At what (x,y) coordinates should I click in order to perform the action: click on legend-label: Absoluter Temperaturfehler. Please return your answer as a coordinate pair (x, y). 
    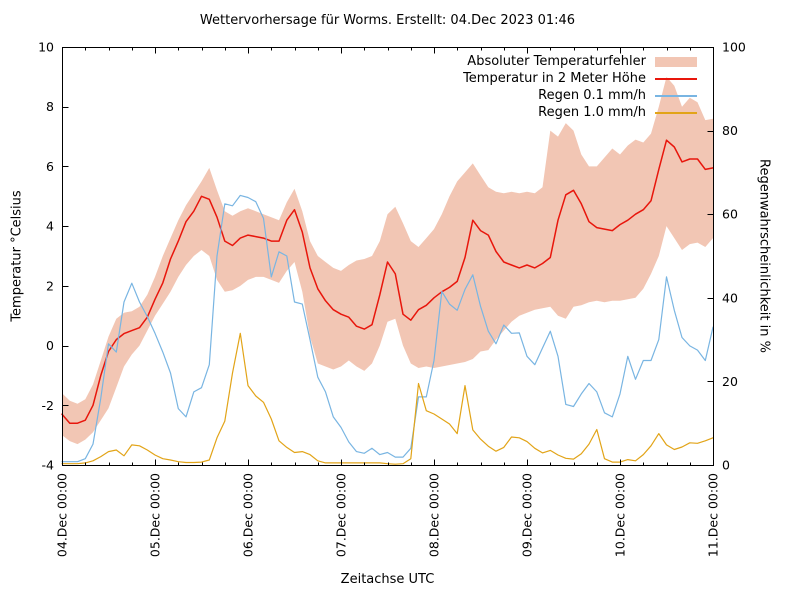
    Looking at the image, I should click on (556, 61).